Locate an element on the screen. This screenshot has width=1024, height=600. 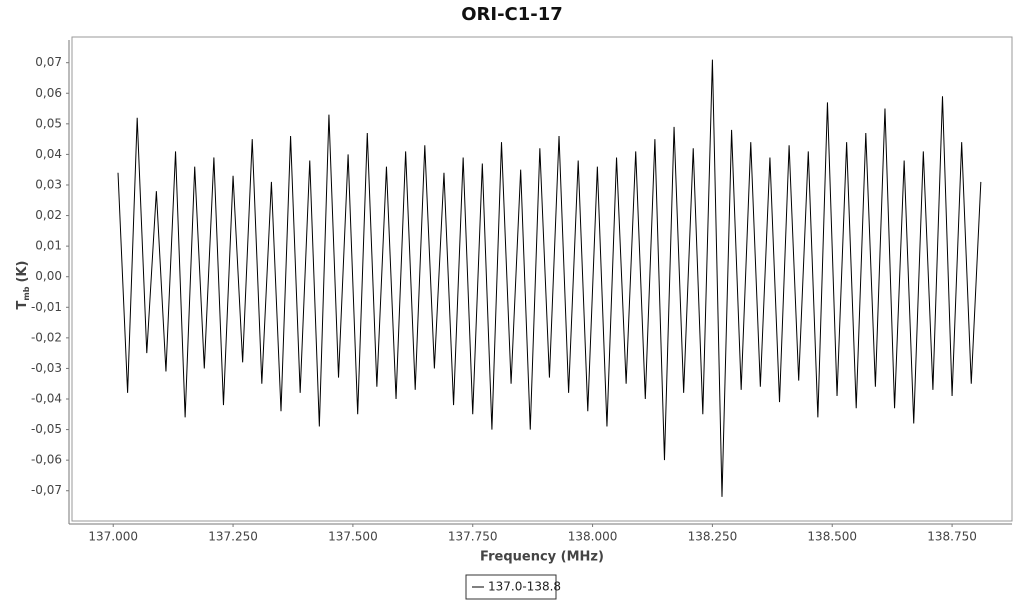
x-tick-label: 137.000 is located at coordinates (113, 537).